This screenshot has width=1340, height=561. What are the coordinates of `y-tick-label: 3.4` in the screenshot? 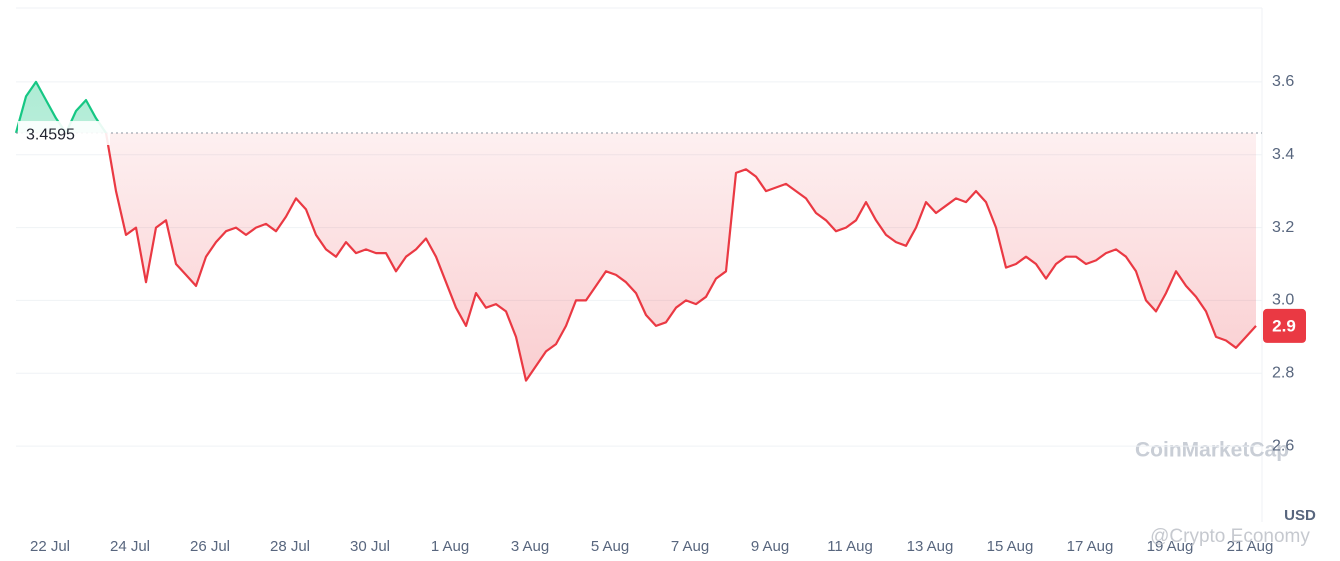 It's located at (1283, 154).